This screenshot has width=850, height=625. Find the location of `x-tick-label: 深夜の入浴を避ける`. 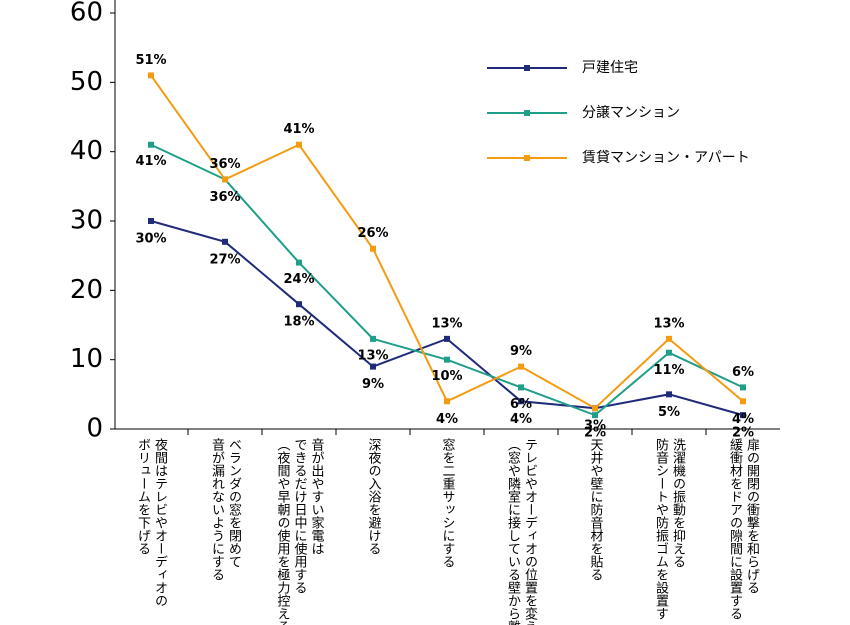

x-tick-label: 深夜の入浴を避ける is located at coordinates (373, 496).